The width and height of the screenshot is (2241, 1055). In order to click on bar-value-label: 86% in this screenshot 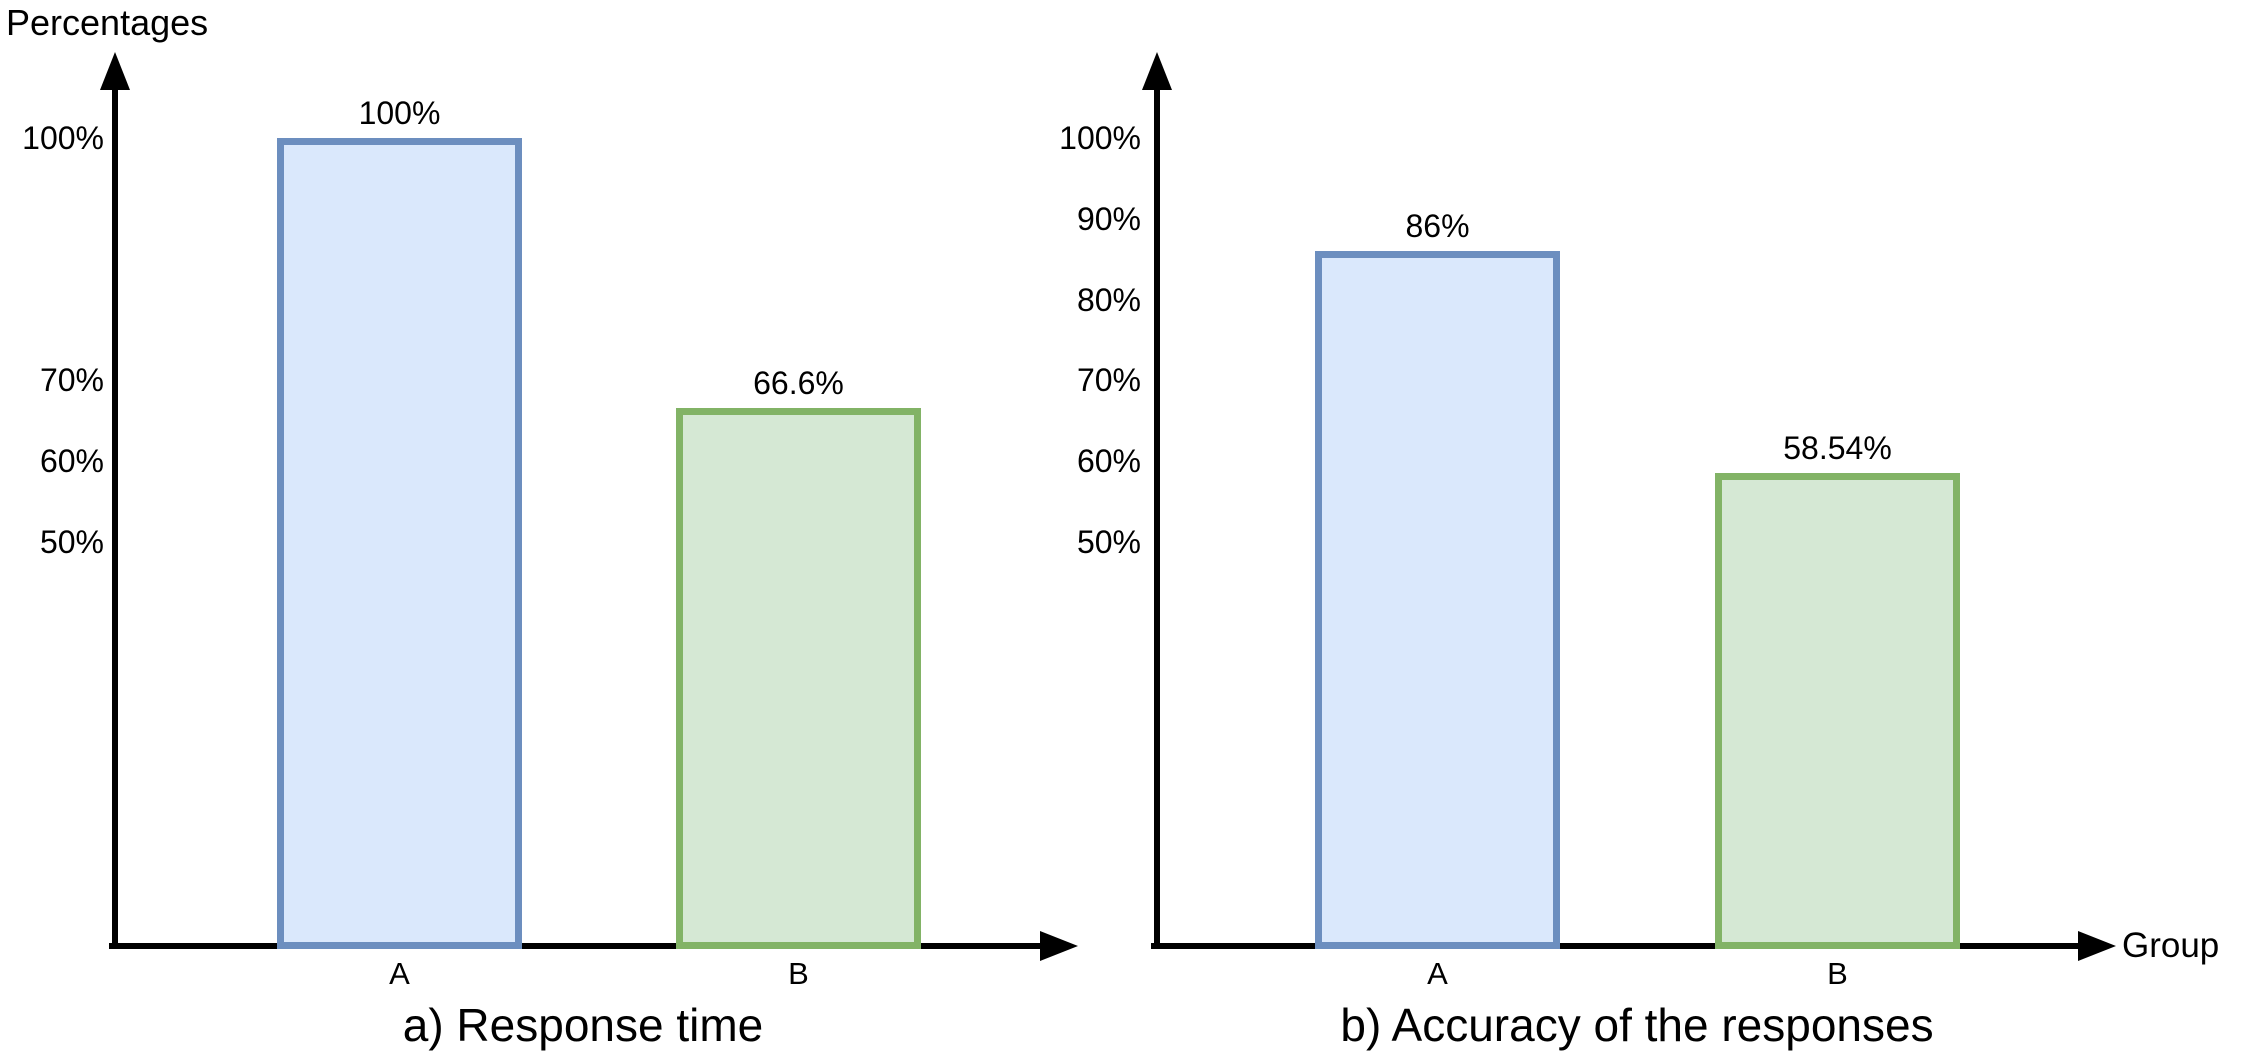, I will do `click(1437, 226)`.